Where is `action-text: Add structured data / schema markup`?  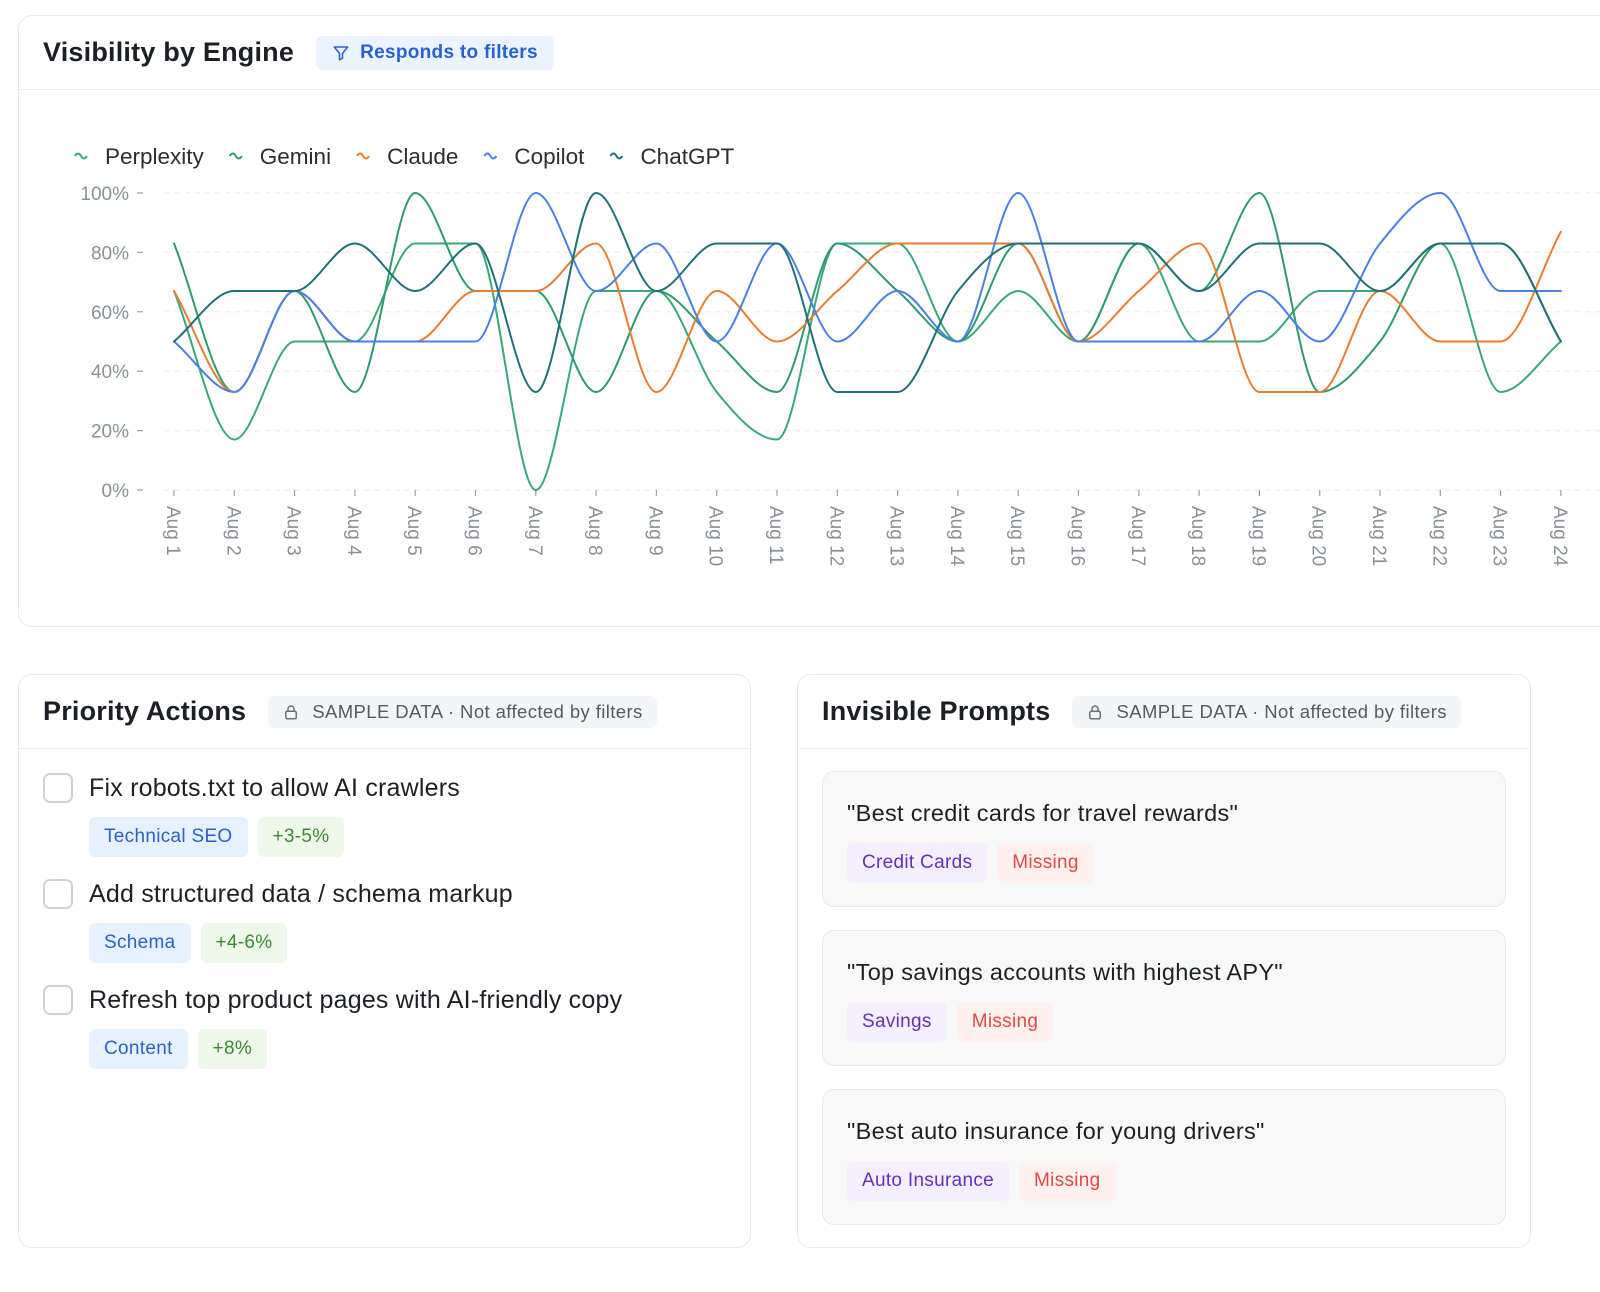
action-text: Add structured data / schema markup is located at coordinates (301, 893).